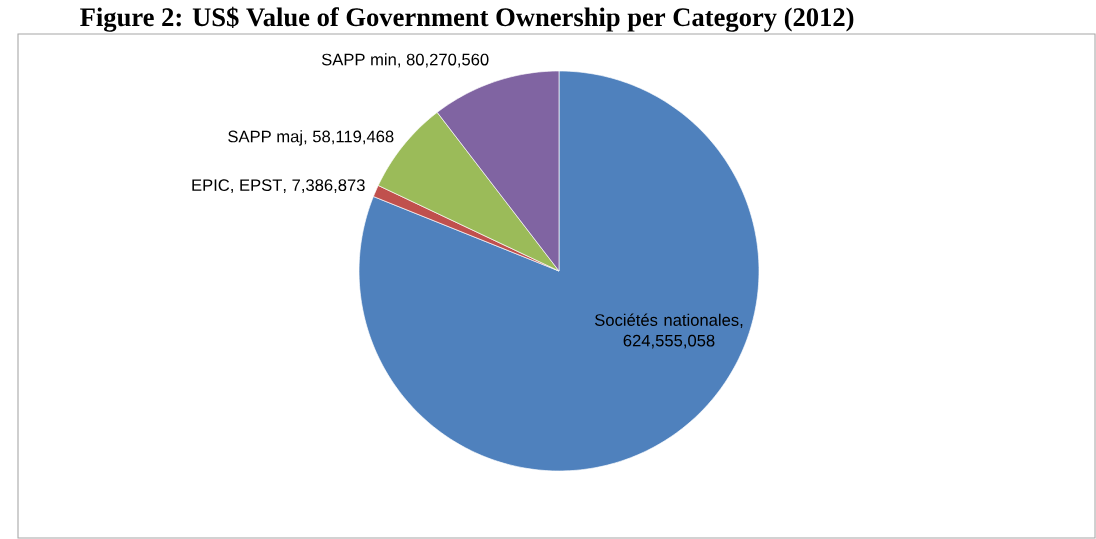  What do you see at coordinates (265, 138) in the screenshot?
I see `slice-label: SAPP maj` at bounding box center [265, 138].